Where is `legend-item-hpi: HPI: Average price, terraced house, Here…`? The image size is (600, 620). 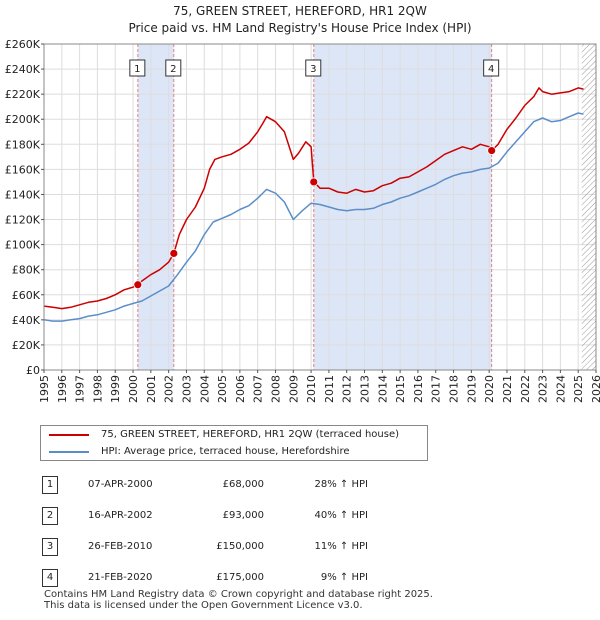
legend-item-hpi: HPI: Average price, terraced house, Here… is located at coordinates (199, 452).